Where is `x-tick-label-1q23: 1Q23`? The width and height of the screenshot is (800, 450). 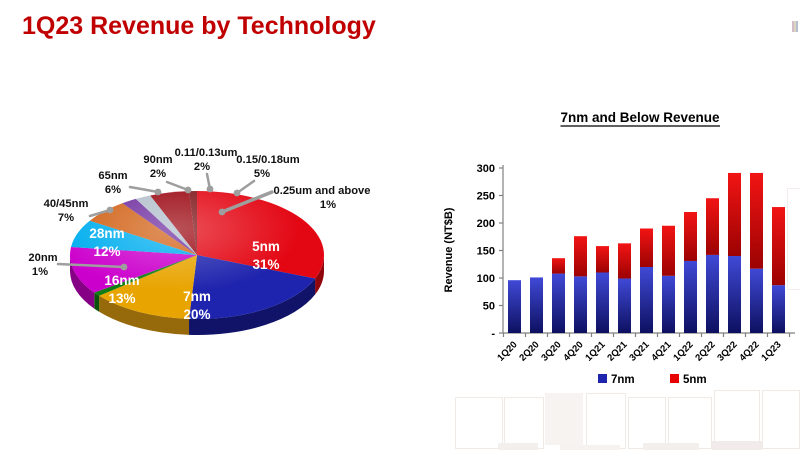
x-tick-label-1q23: 1Q23 is located at coordinates (771, 351).